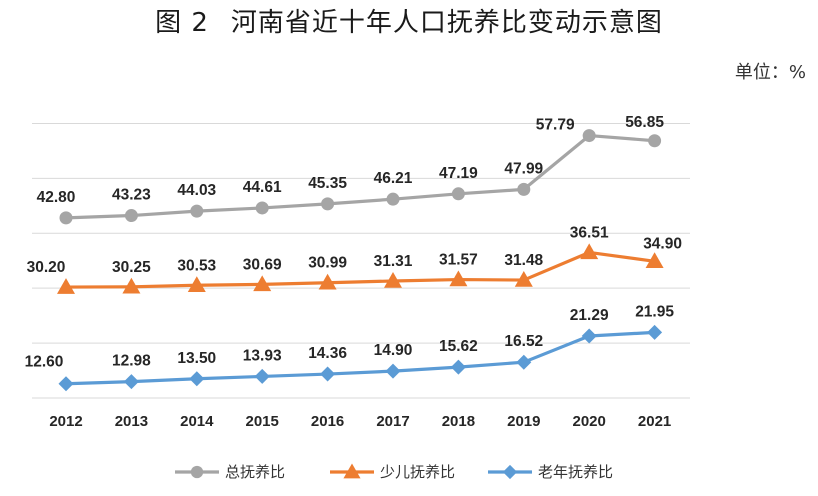 Image resolution: width=818 pixels, height=496 pixels. I want to click on legend-item-total: 总抚养比, so click(230, 472).